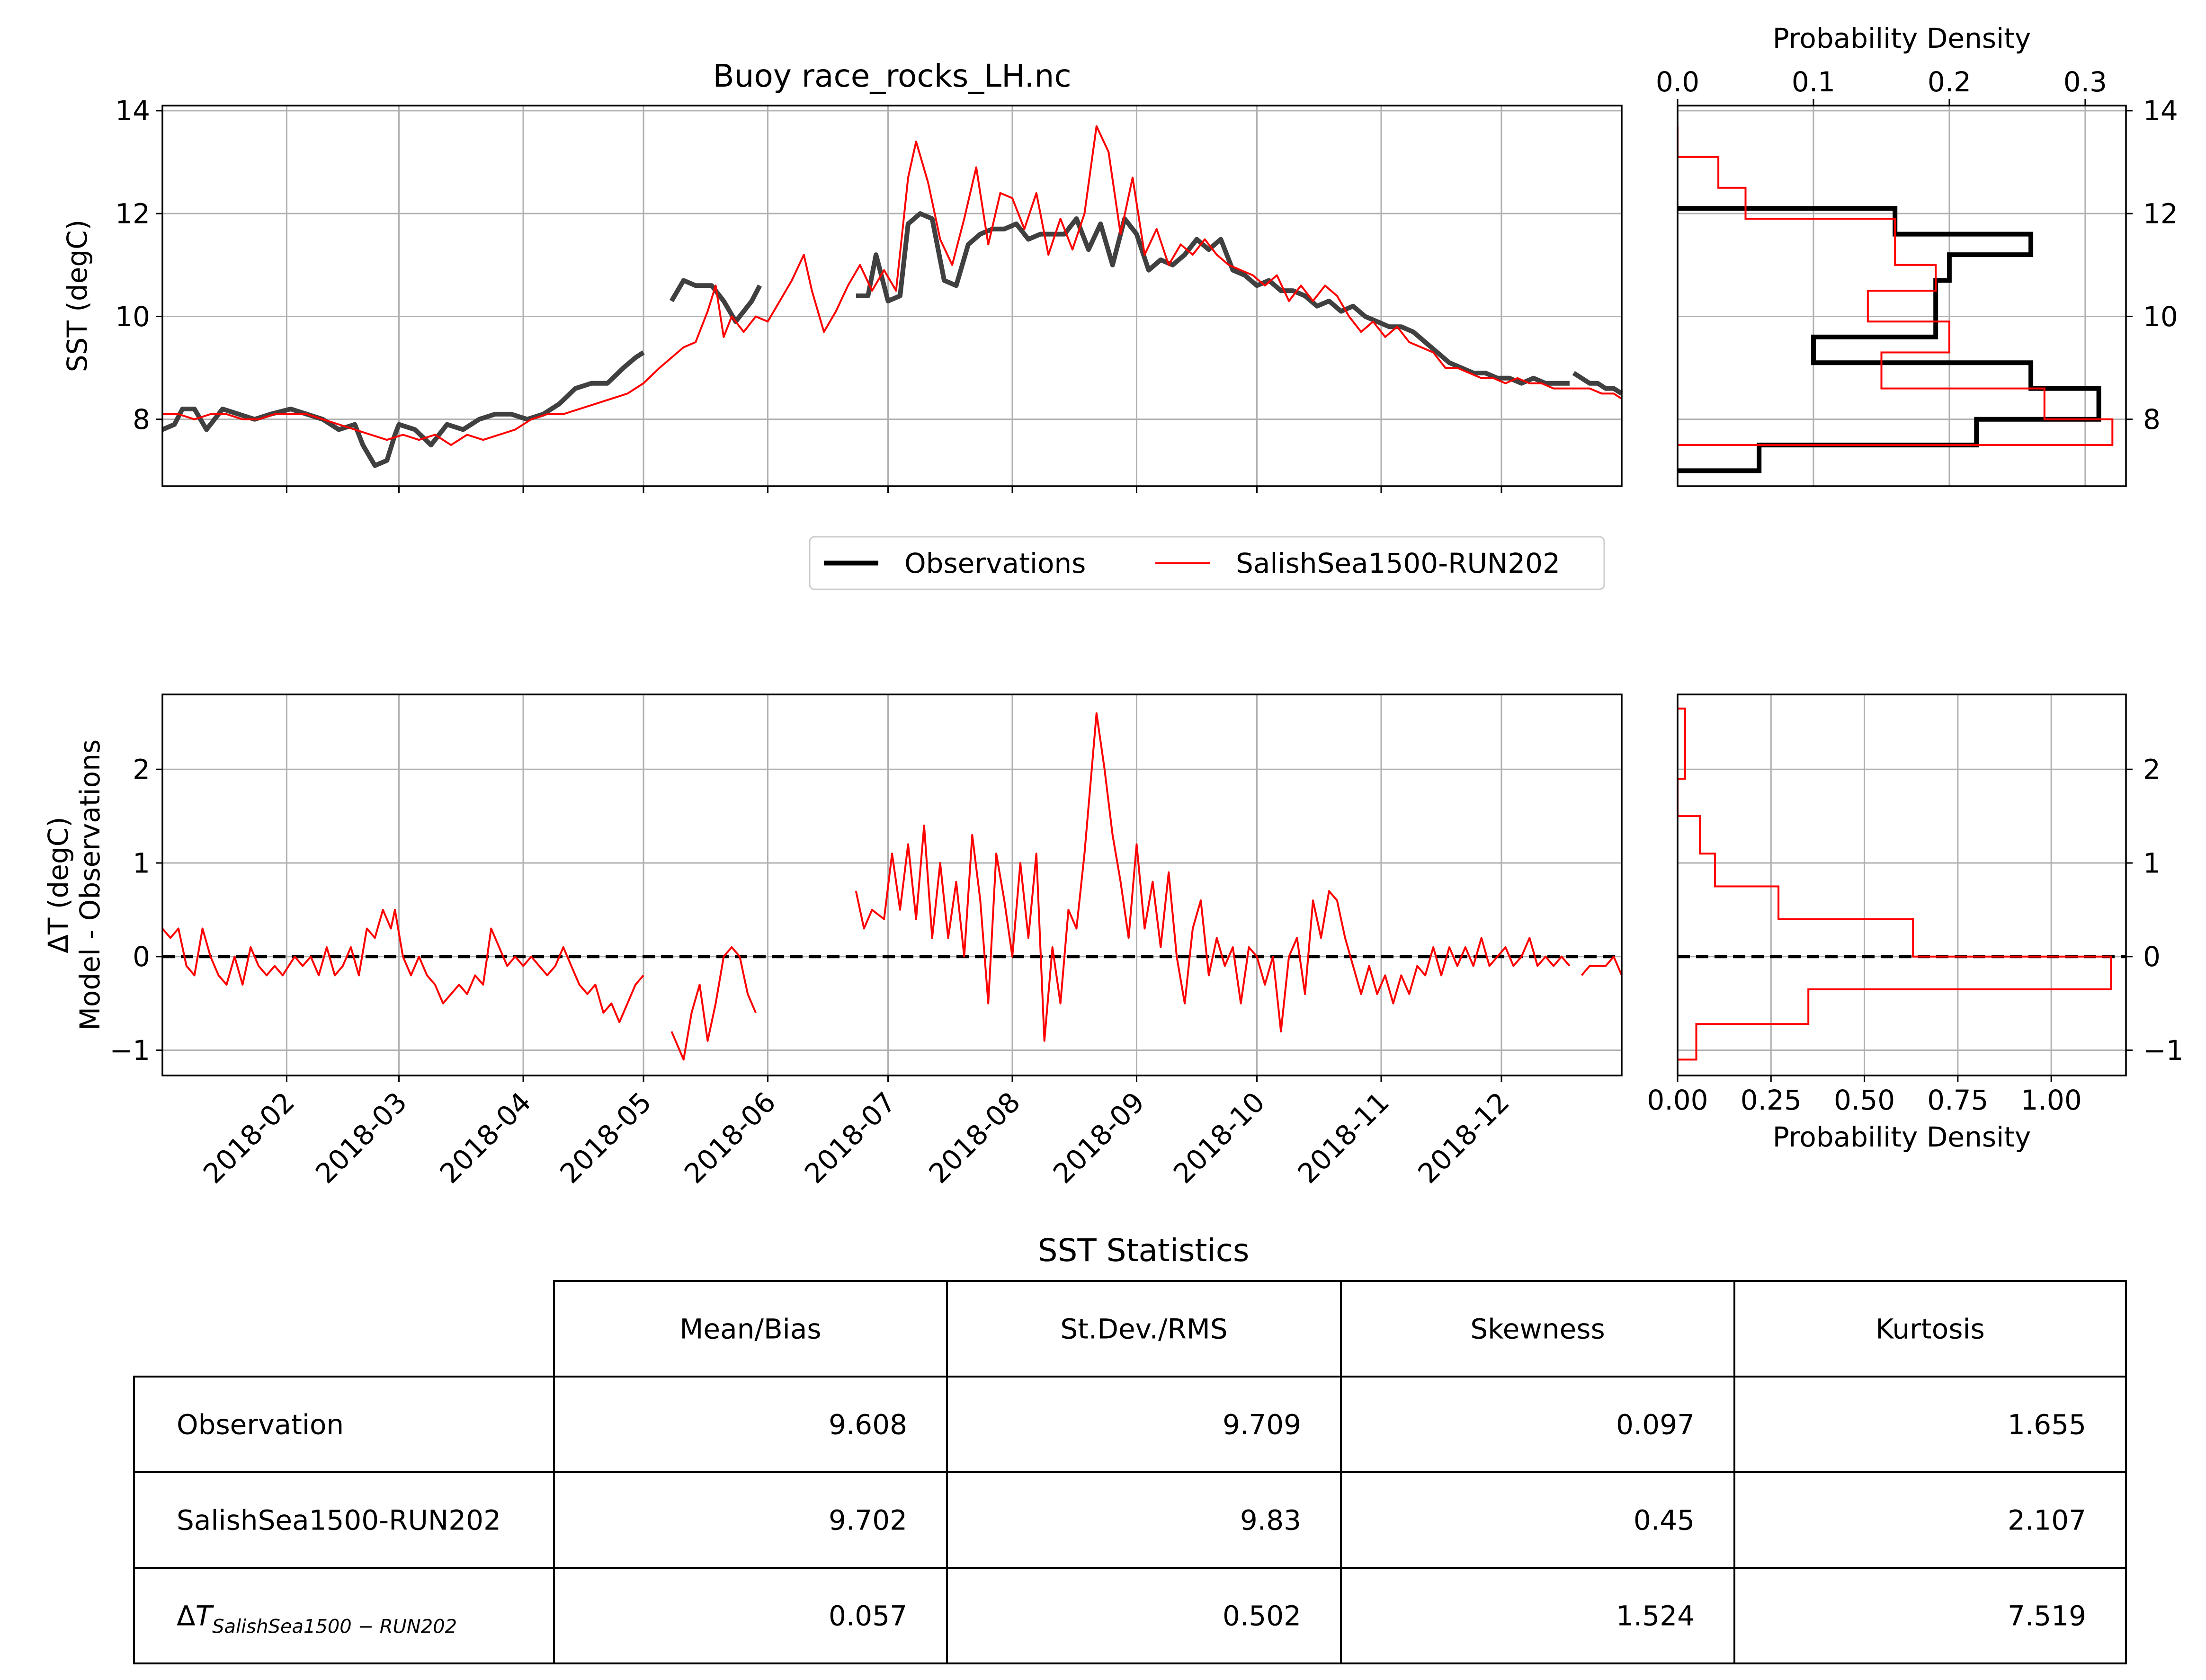 The image size is (2206, 1680). What do you see at coordinates (77, 296) in the screenshot?
I see `y-axis-label: SST (degC)` at bounding box center [77, 296].